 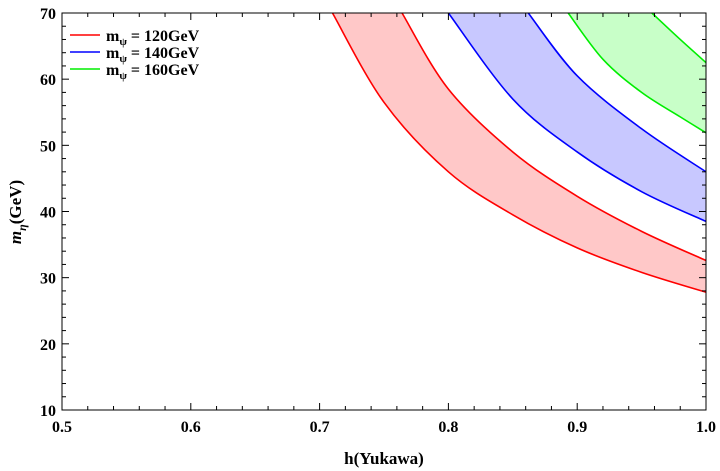 What do you see at coordinates (48, 411) in the screenshot?
I see `y-tick-label: 10` at bounding box center [48, 411].